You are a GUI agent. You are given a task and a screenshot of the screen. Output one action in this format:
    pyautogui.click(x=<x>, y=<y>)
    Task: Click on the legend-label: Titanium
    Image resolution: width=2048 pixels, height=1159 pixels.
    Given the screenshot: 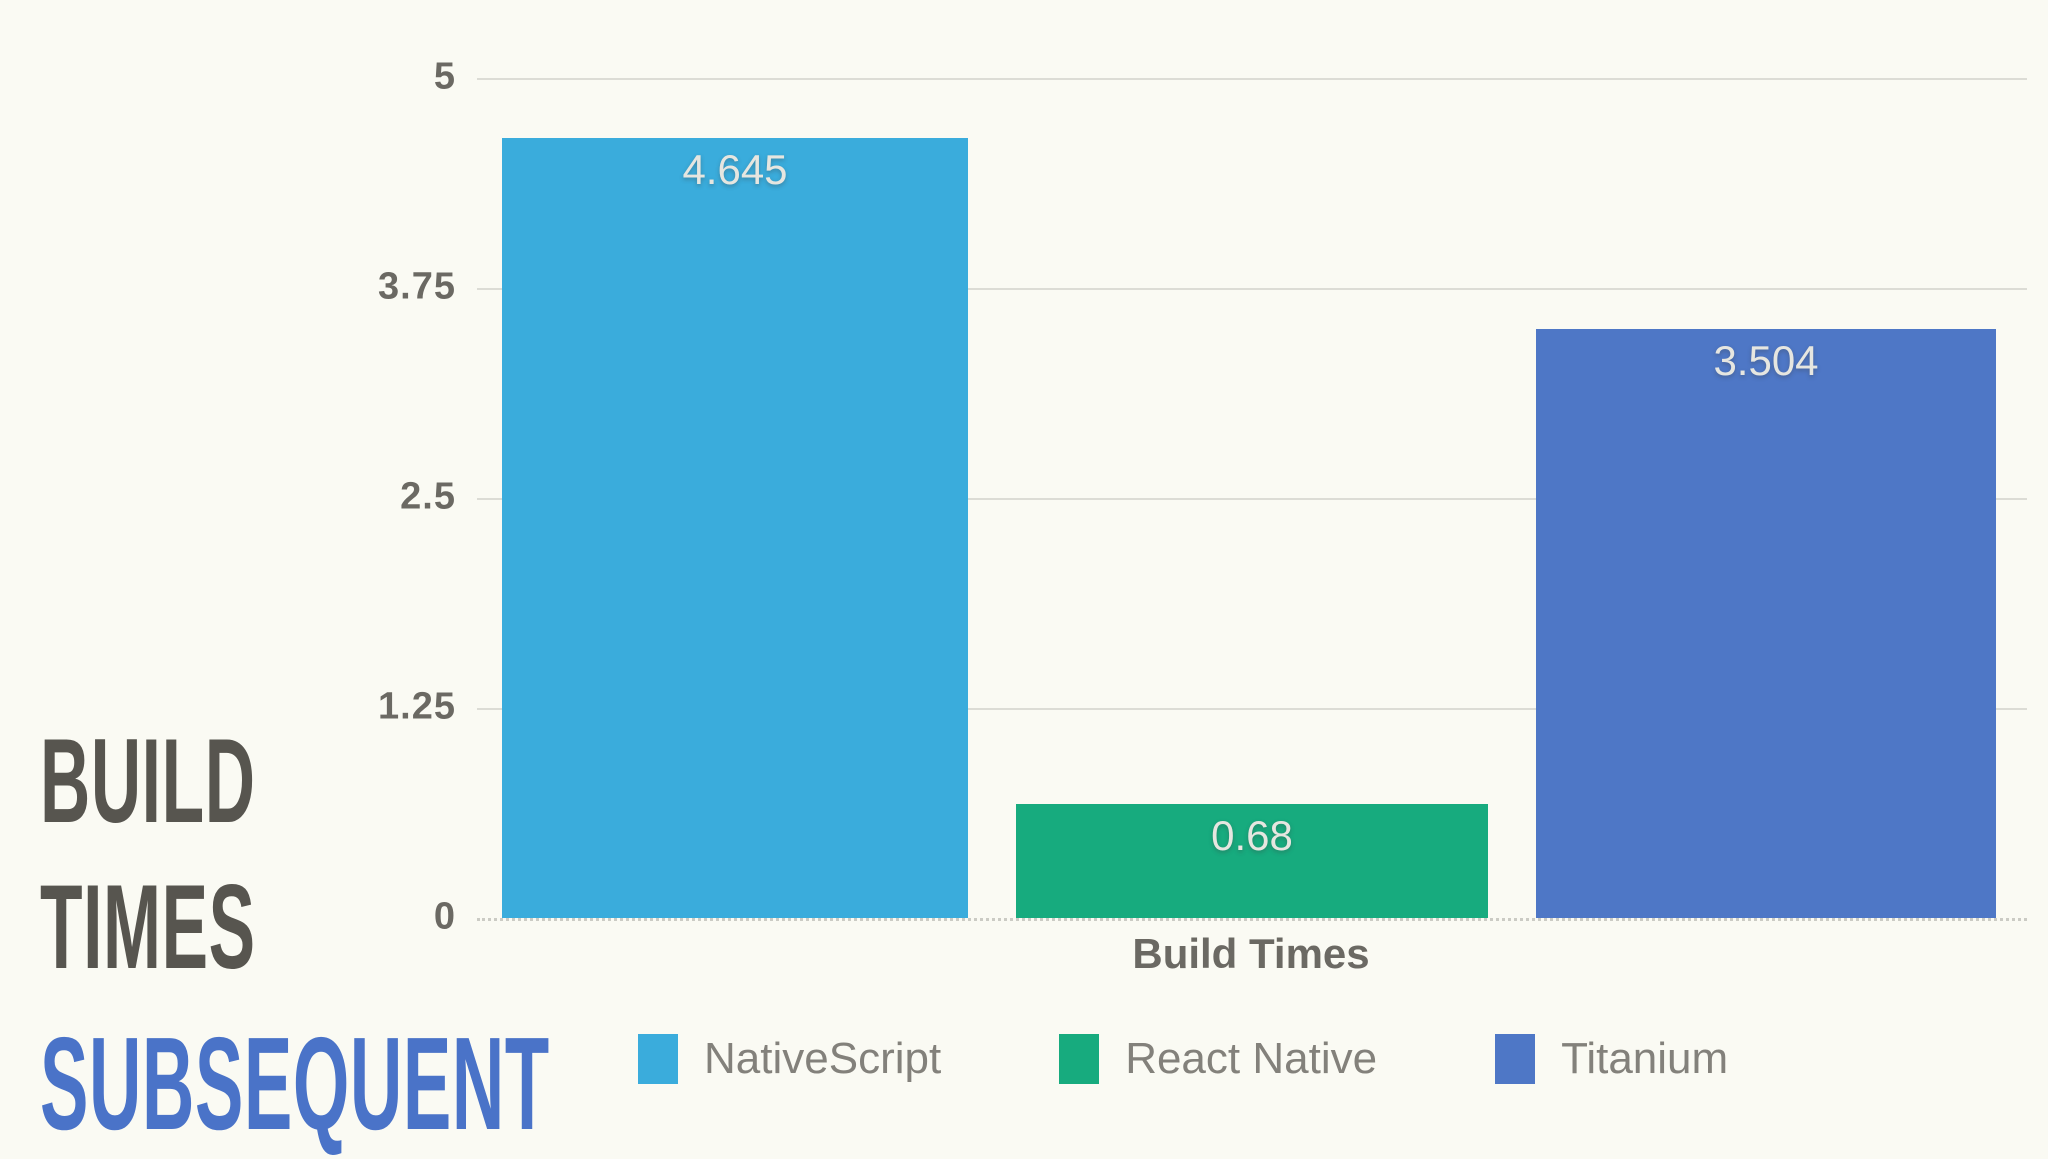 What is the action you would take?
    pyautogui.click(x=1645, y=1058)
    